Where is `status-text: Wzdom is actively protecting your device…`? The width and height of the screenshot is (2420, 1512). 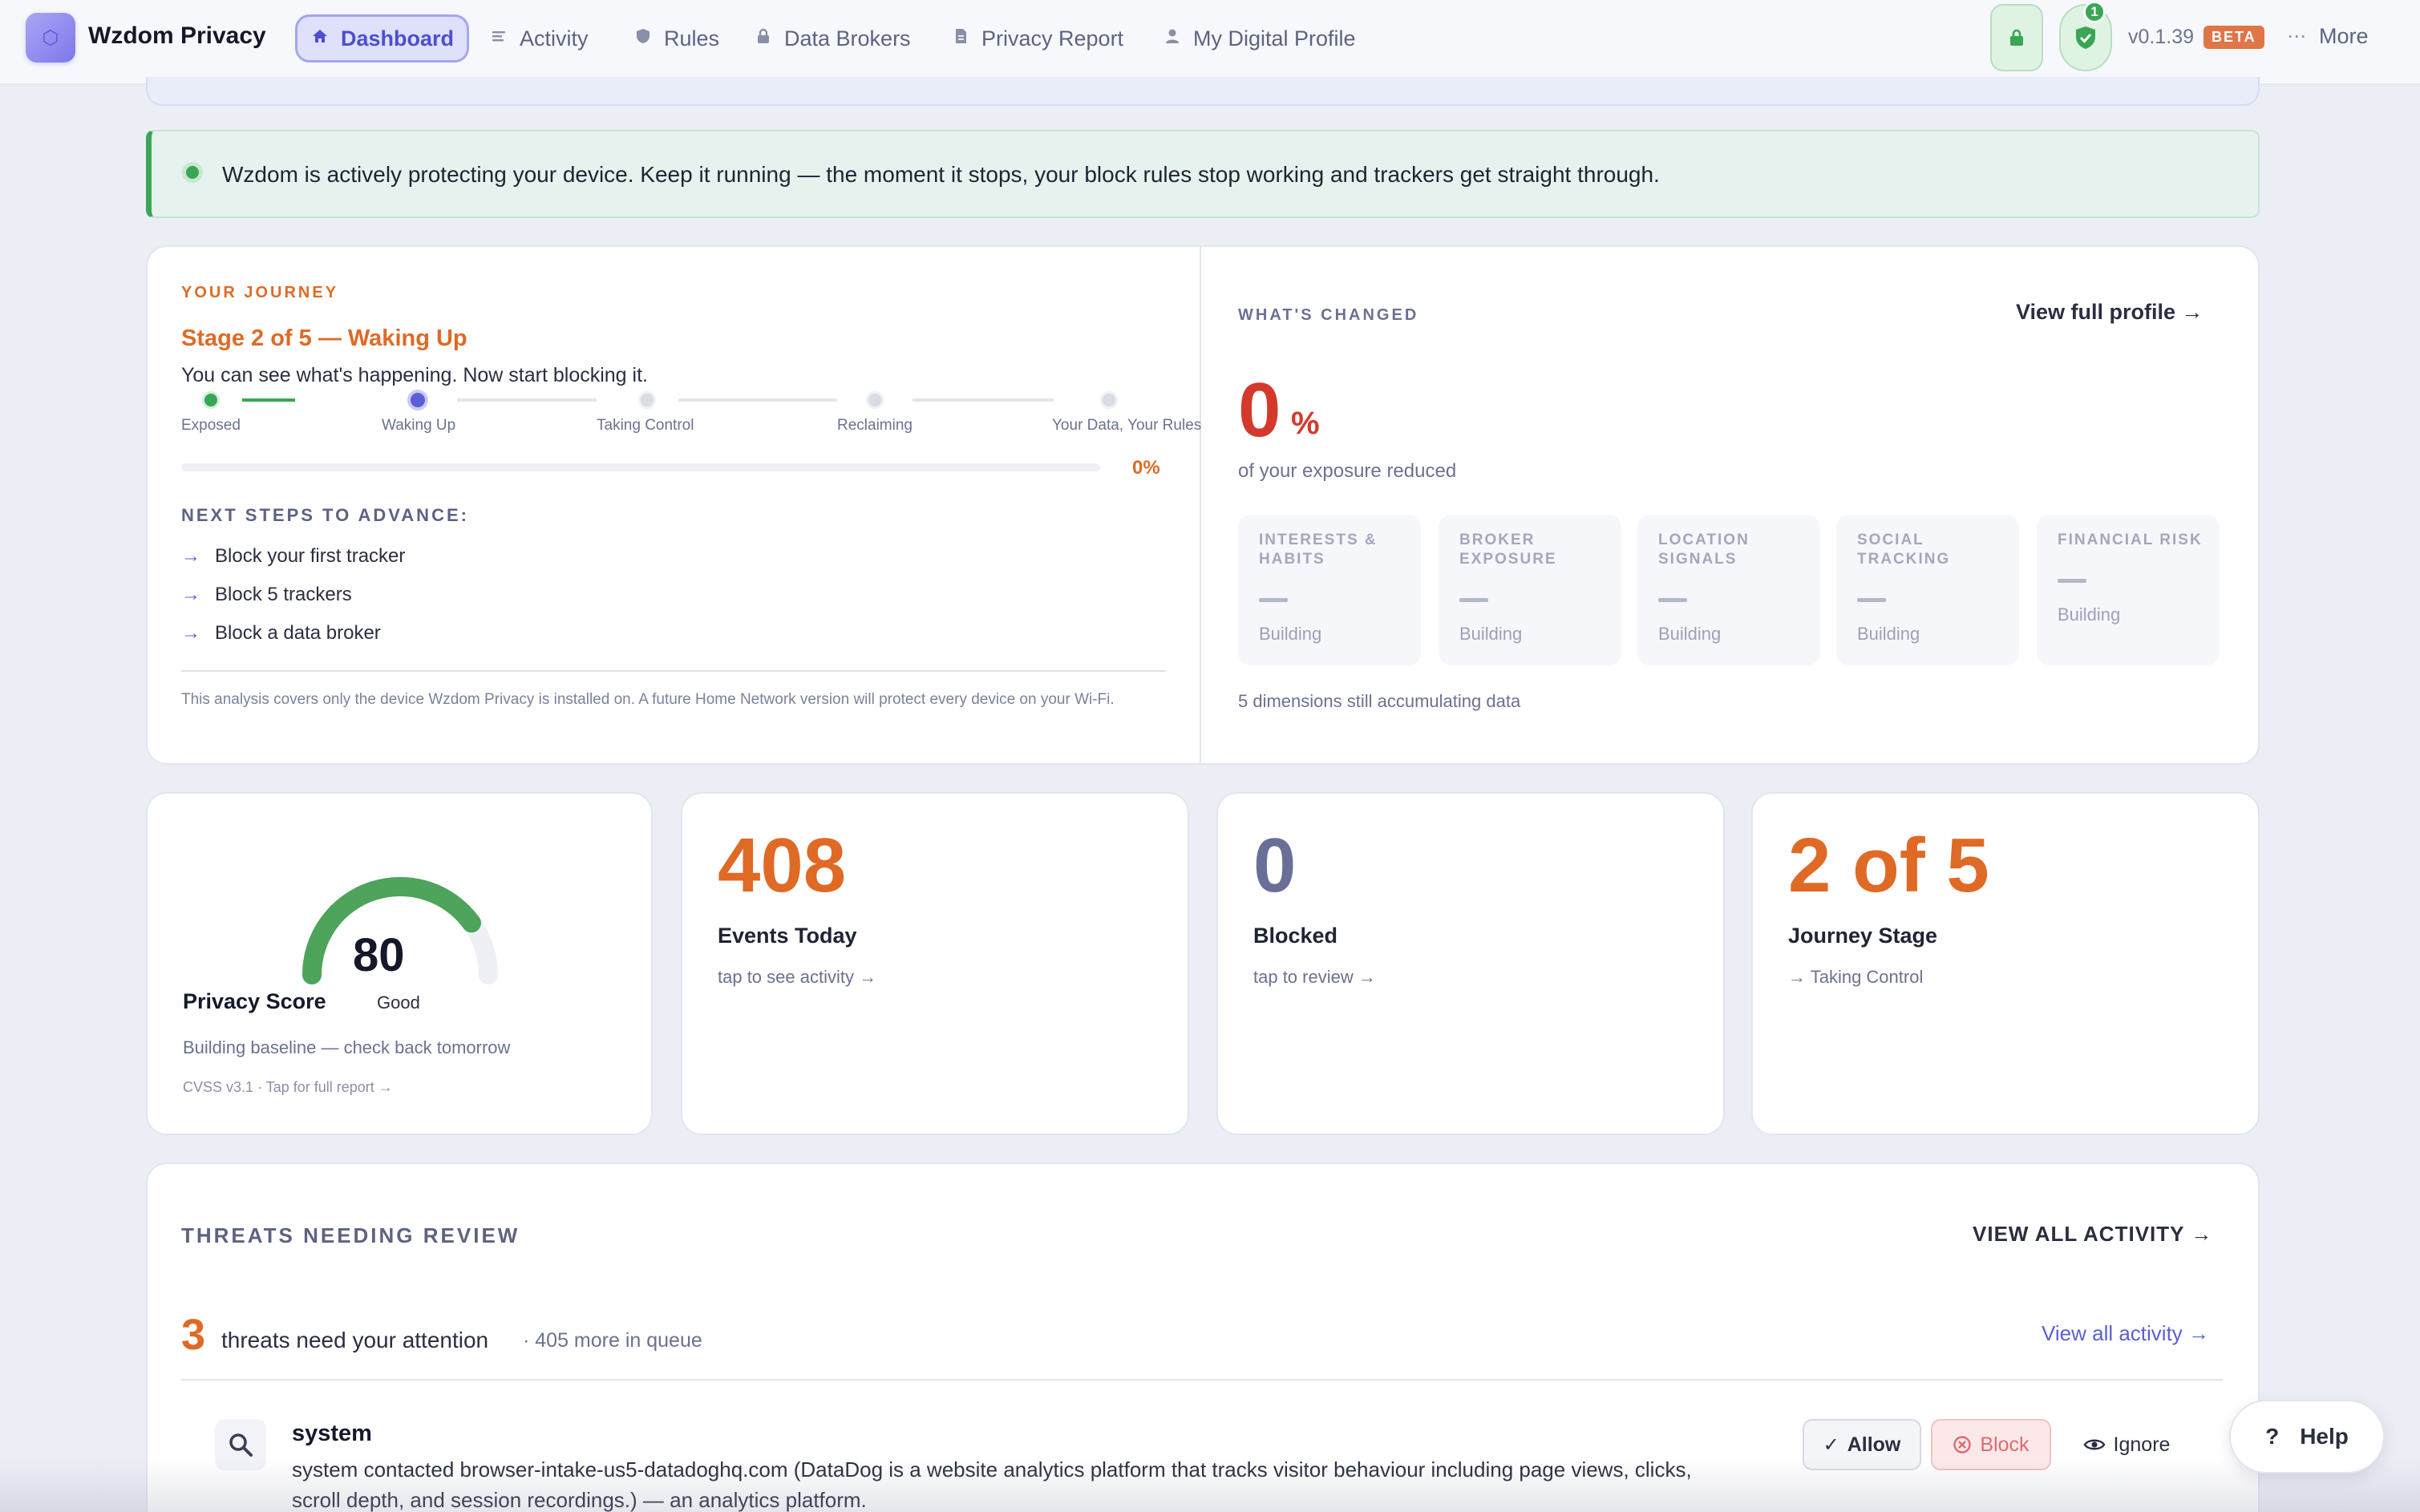
status-text: Wzdom is actively protecting your device… is located at coordinates (941, 174).